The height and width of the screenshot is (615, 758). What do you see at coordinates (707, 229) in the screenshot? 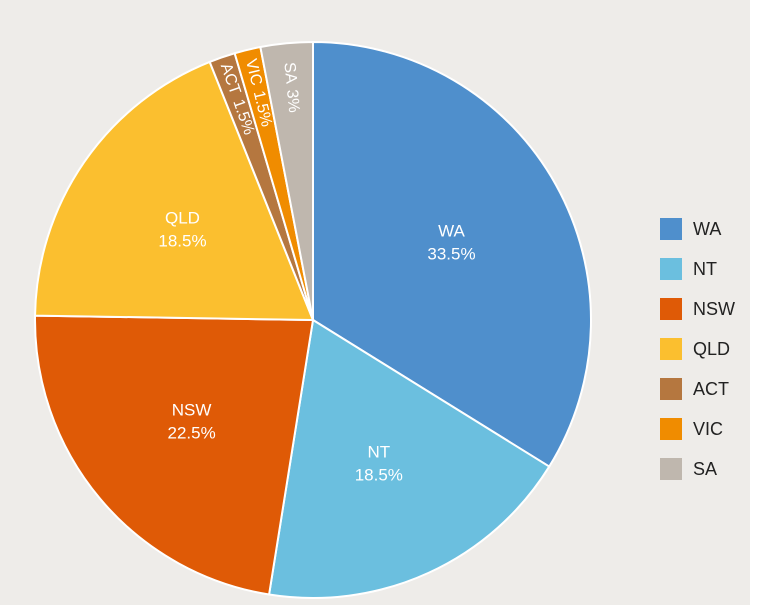
I see `legend-label: WA` at bounding box center [707, 229].